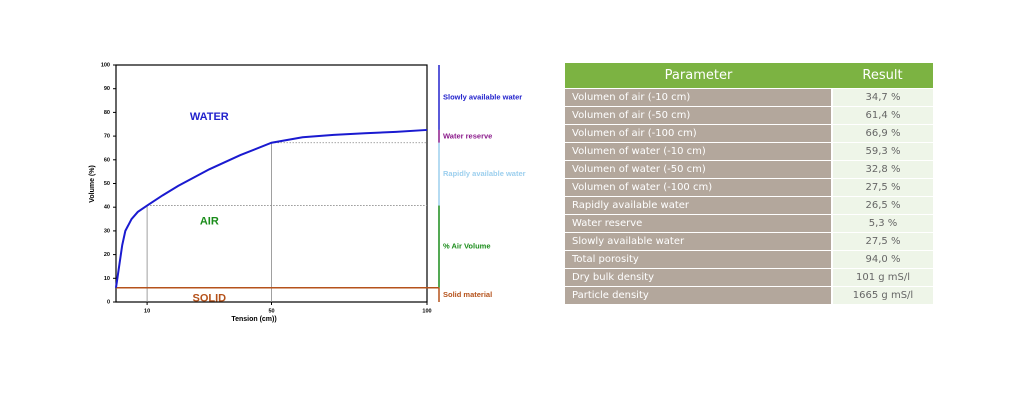  Describe the element at coordinates (882, 205) in the screenshot. I see `result-cell: 26,5 %` at that location.